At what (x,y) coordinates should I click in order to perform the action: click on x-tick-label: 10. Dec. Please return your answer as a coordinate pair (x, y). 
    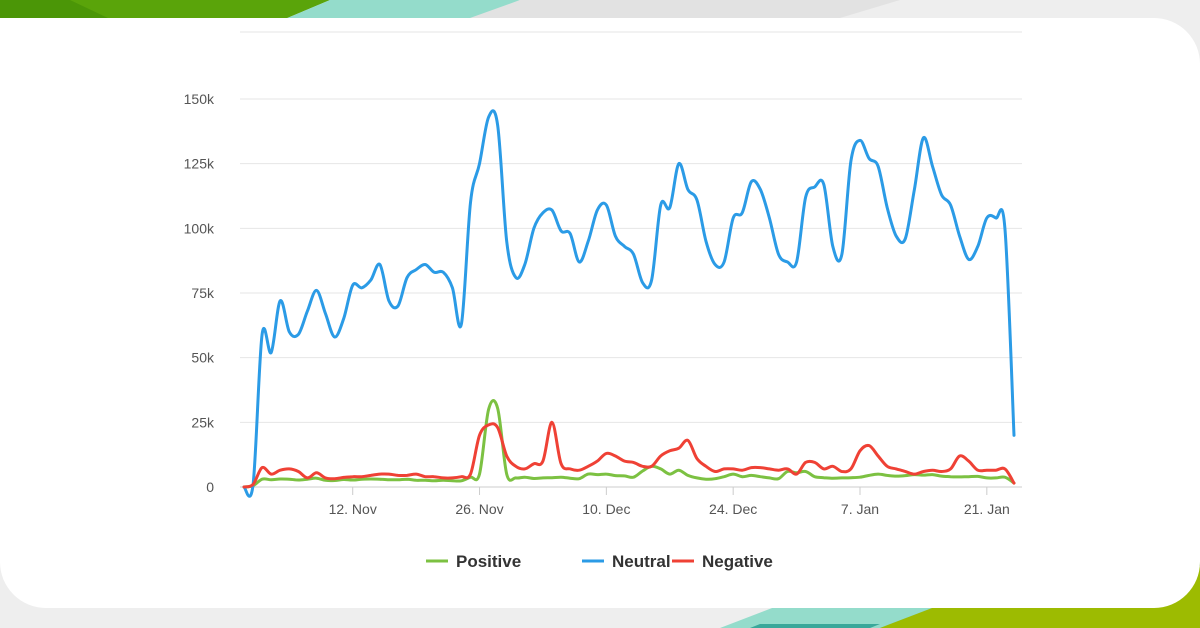
    Looking at the image, I should click on (606, 509).